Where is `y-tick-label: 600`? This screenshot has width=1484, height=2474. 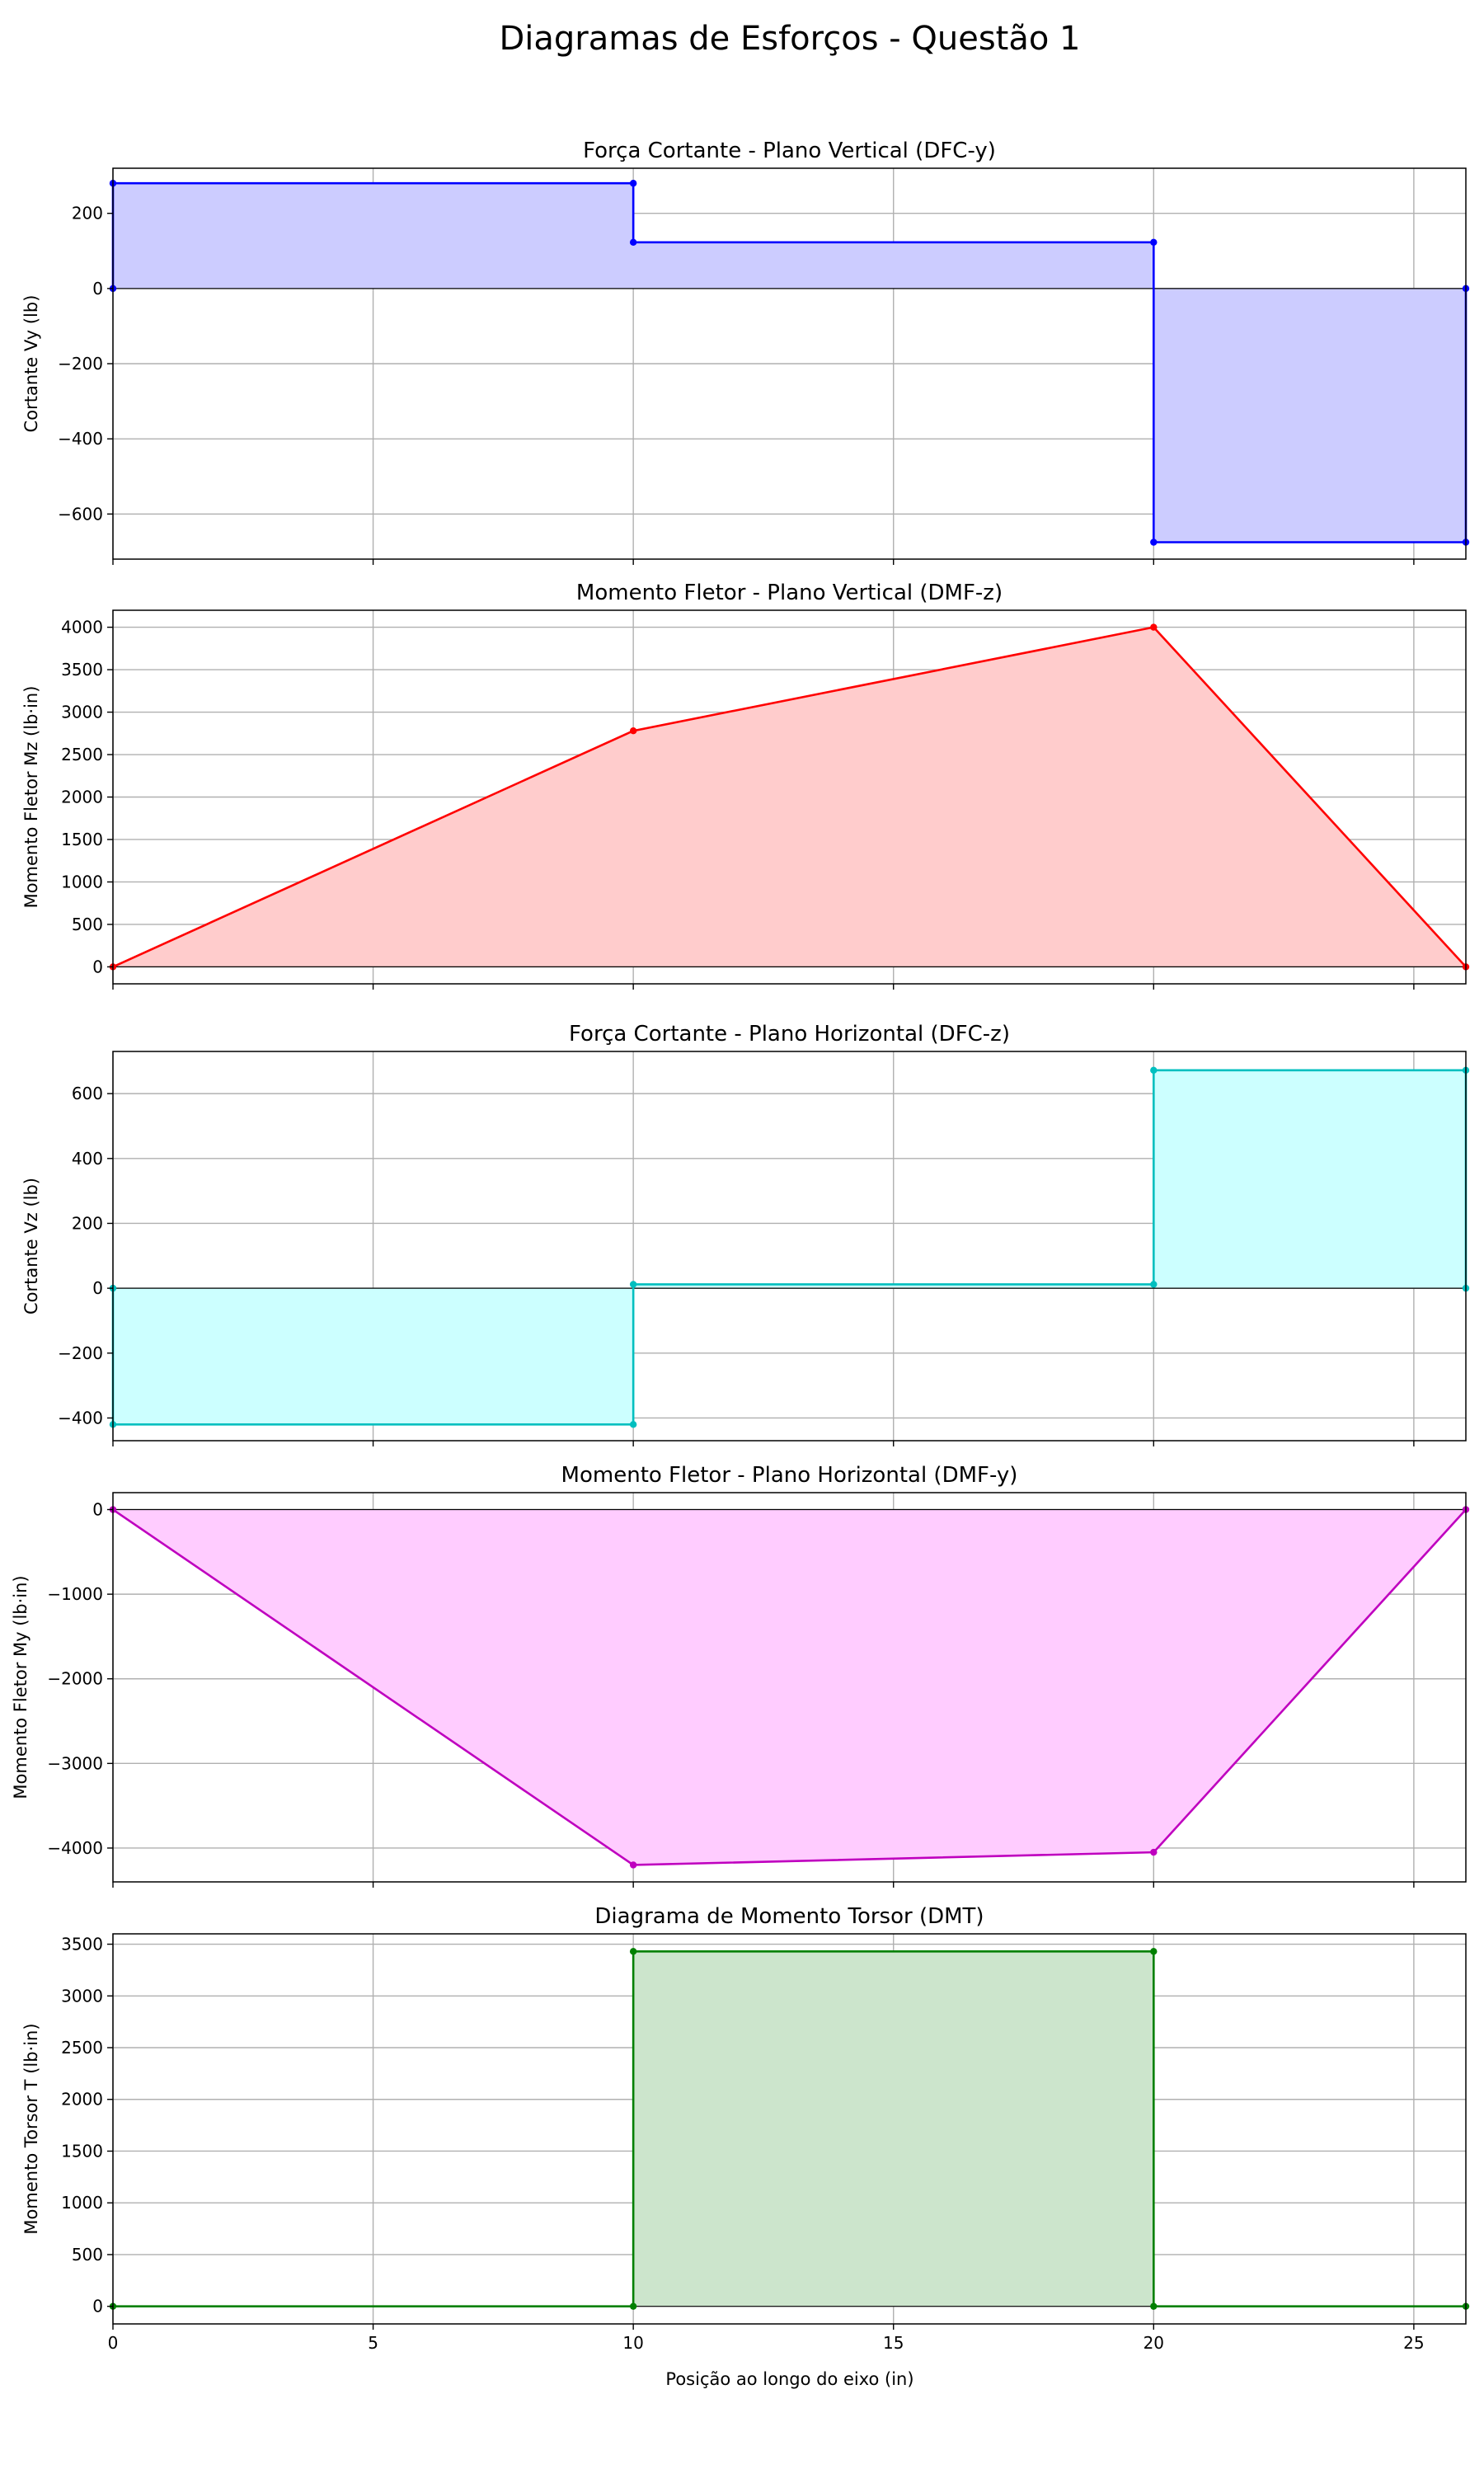 y-tick-label: 600 is located at coordinates (87, 1093).